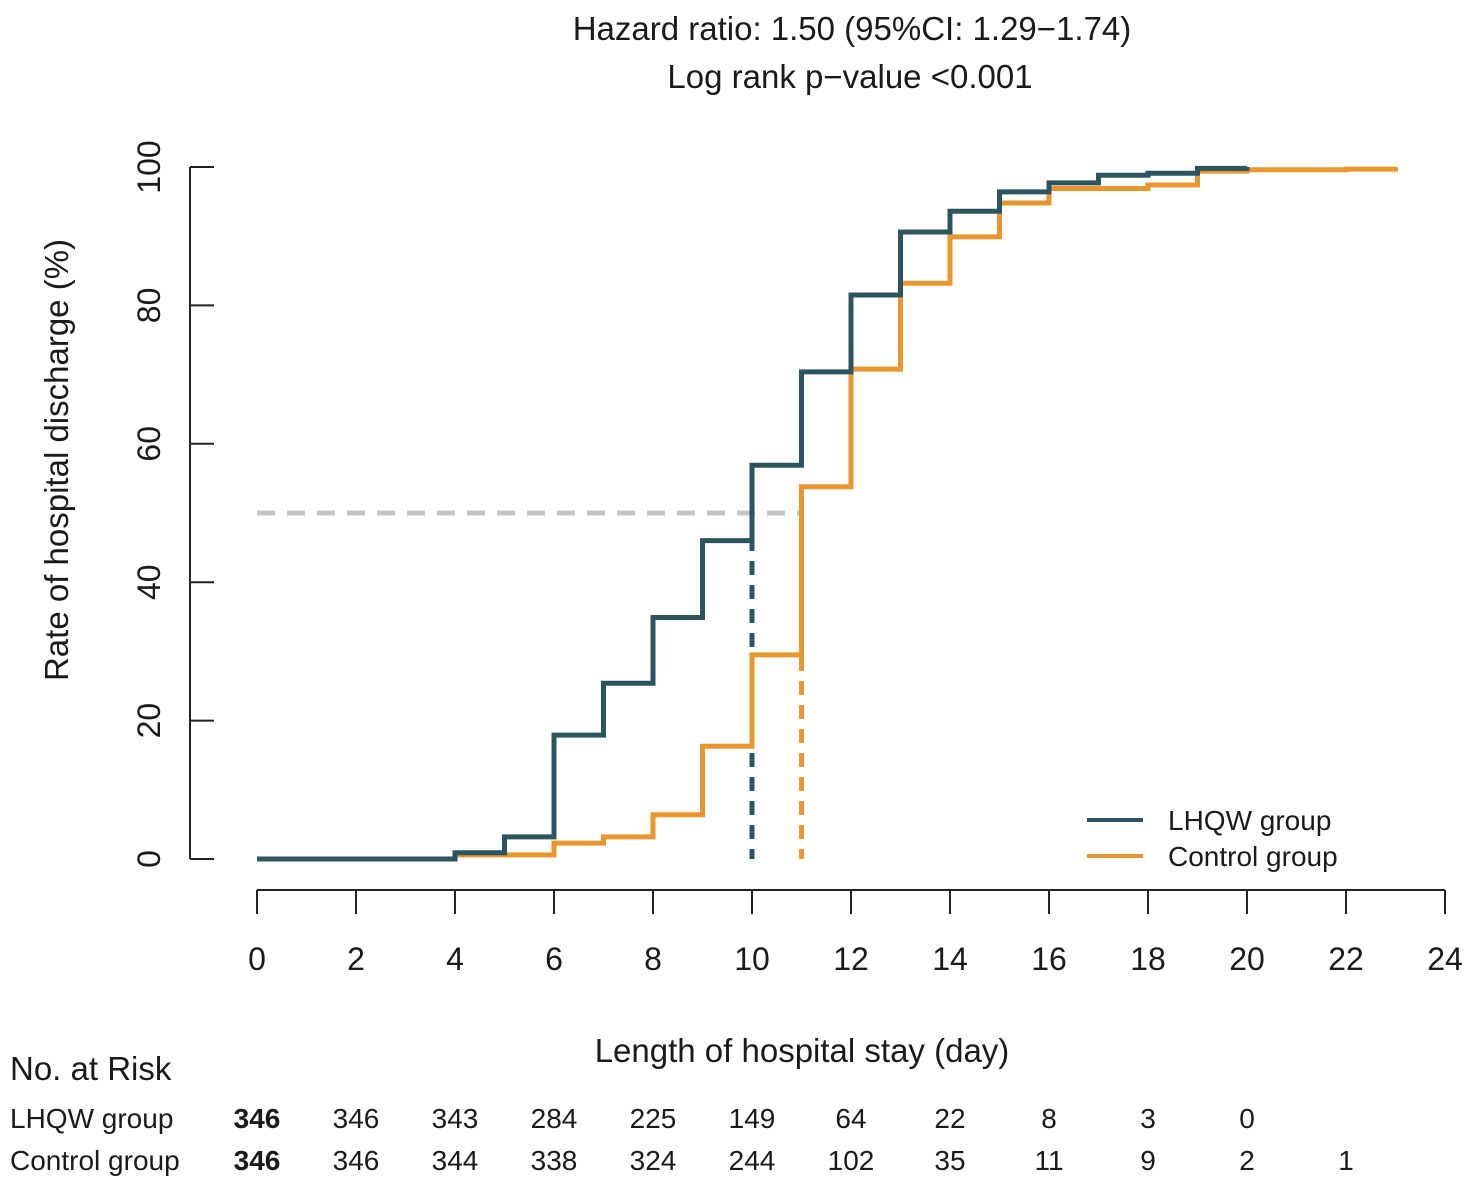  Describe the element at coordinates (257, 1160) in the screenshot. I see `risk-value-control-0: 346` at that location.